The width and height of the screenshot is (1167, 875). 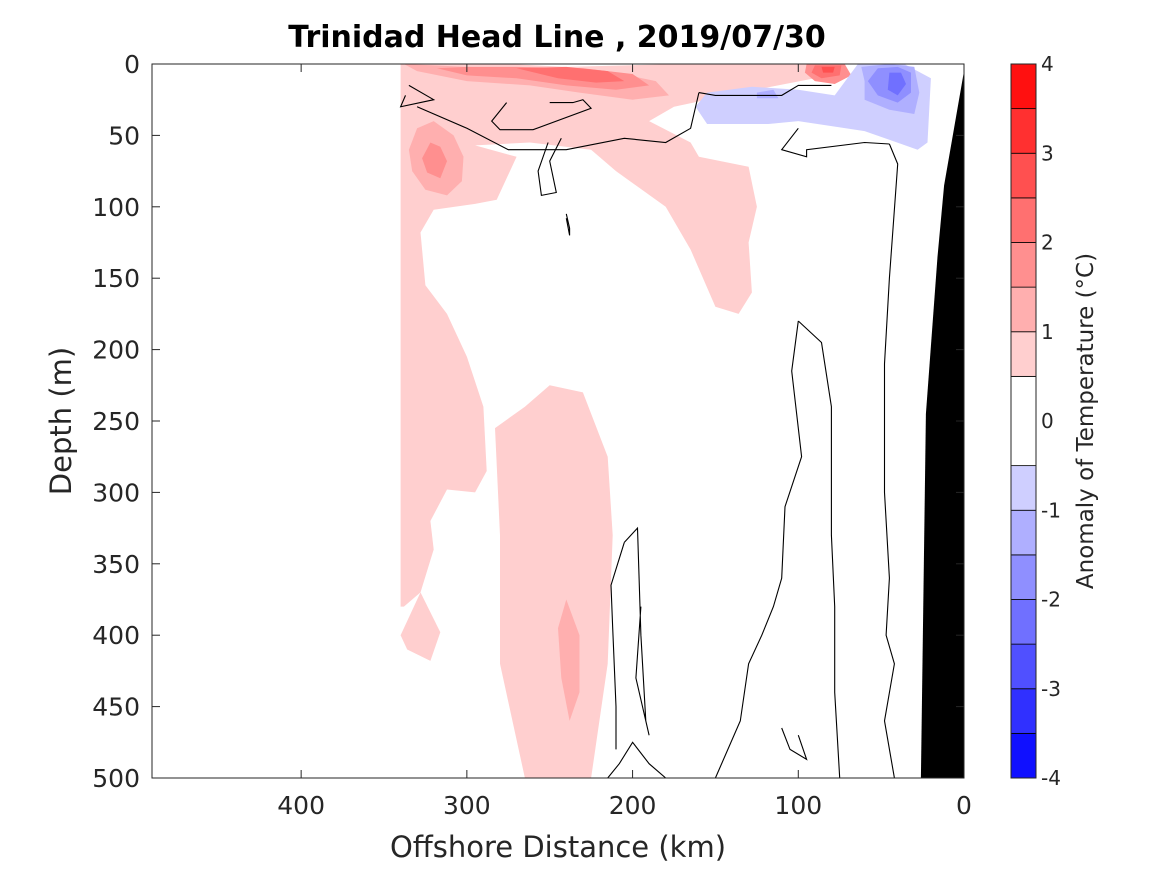 I want to click on colorbar-tick-label: -1, so click(x=1051, y=510).